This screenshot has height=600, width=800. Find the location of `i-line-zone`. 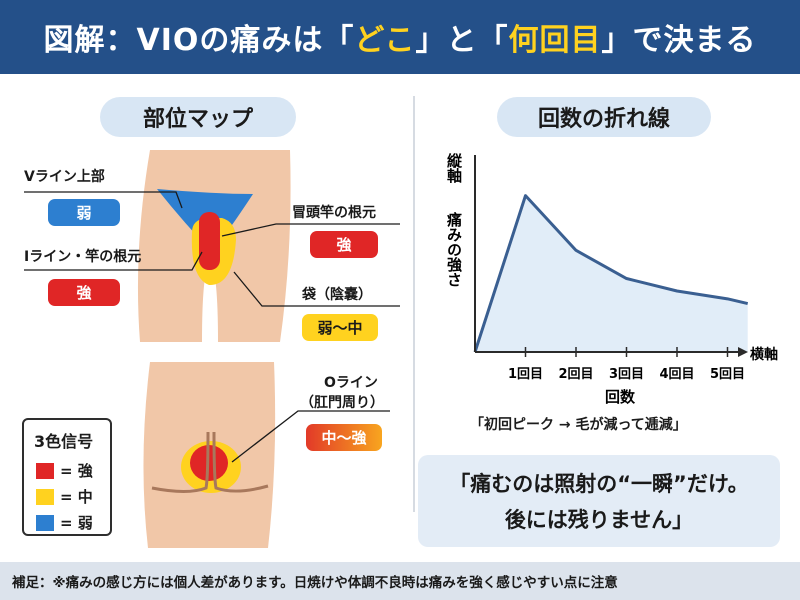

i-line-zone is located at coordinates (209, 241).